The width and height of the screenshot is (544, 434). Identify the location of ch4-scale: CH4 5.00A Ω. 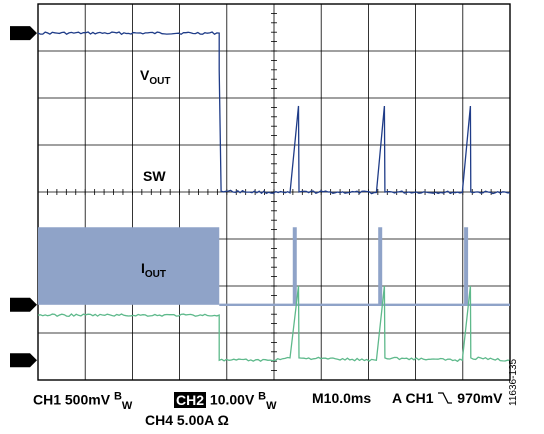
(187, 420).